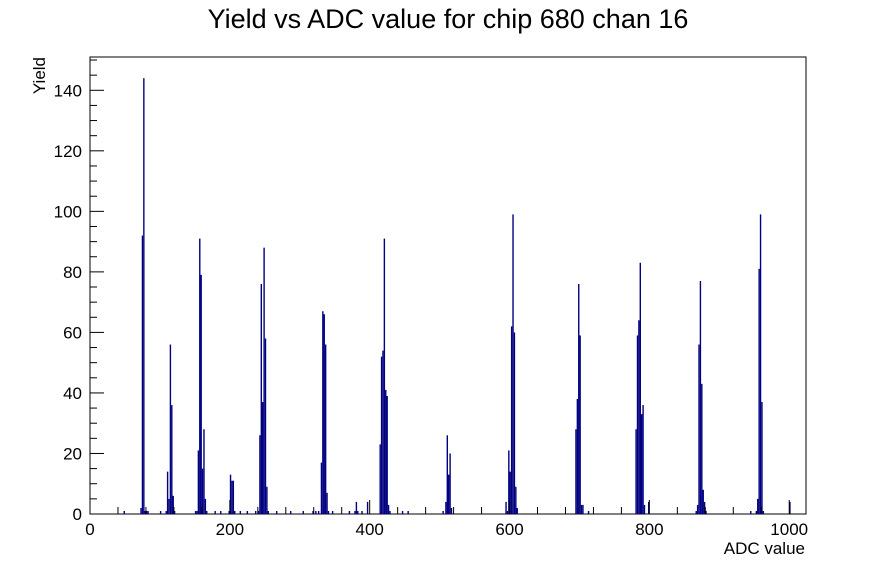 The width and height of the screenshot is (896, 572). What do you see at coordinates (89, 529) in the screenshot?
I see `x-tick-label: 0` at bounding box center [89, 529].